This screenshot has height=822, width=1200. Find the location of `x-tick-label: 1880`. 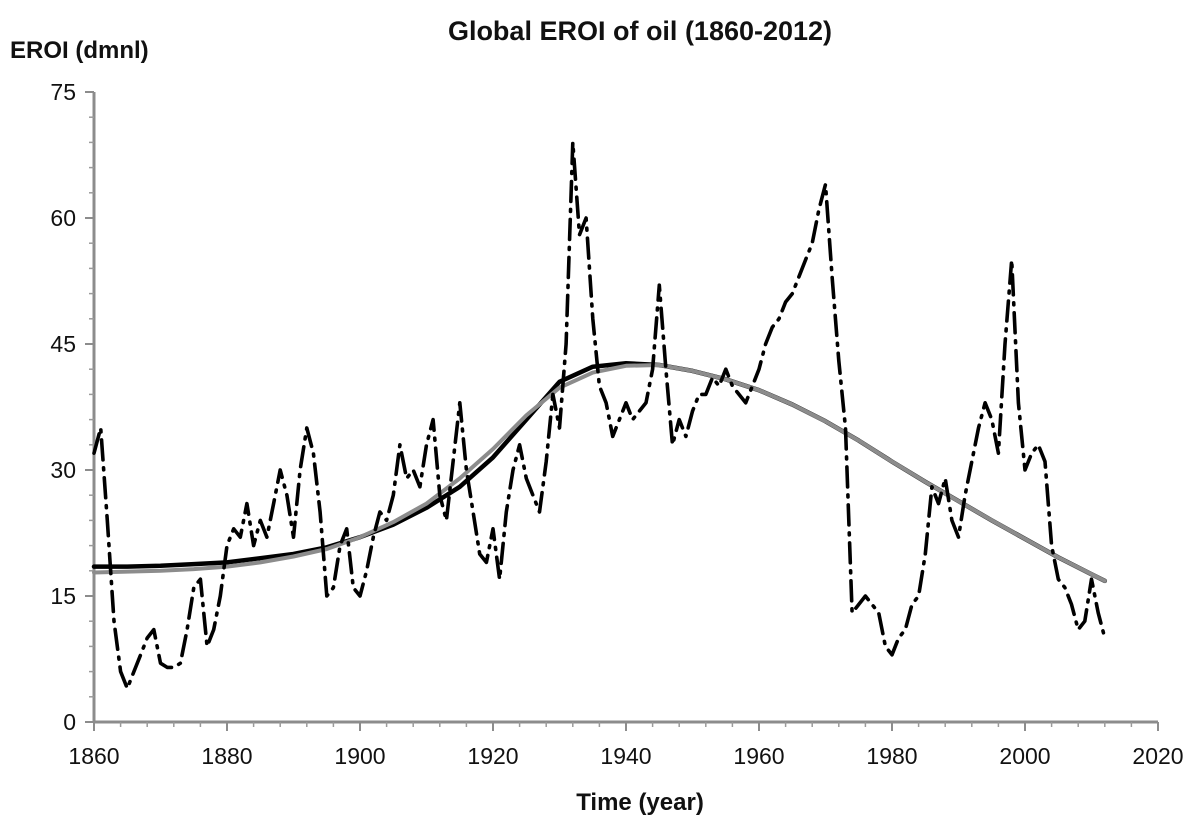

x-tick-label: 1880 is located at coordinates (226, 756).